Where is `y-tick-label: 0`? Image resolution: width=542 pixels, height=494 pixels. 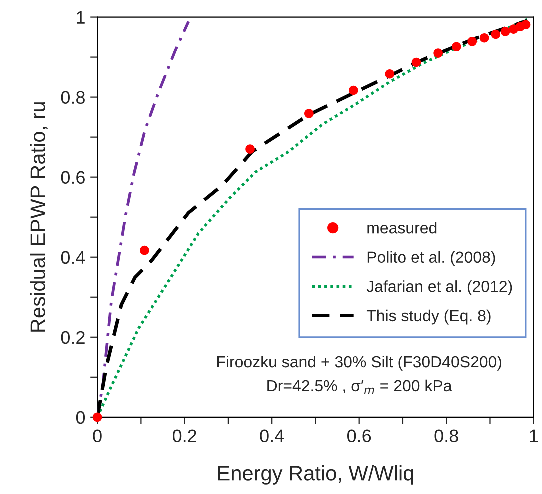 y-tick-label: 0 is located at coordinates (81, 417).